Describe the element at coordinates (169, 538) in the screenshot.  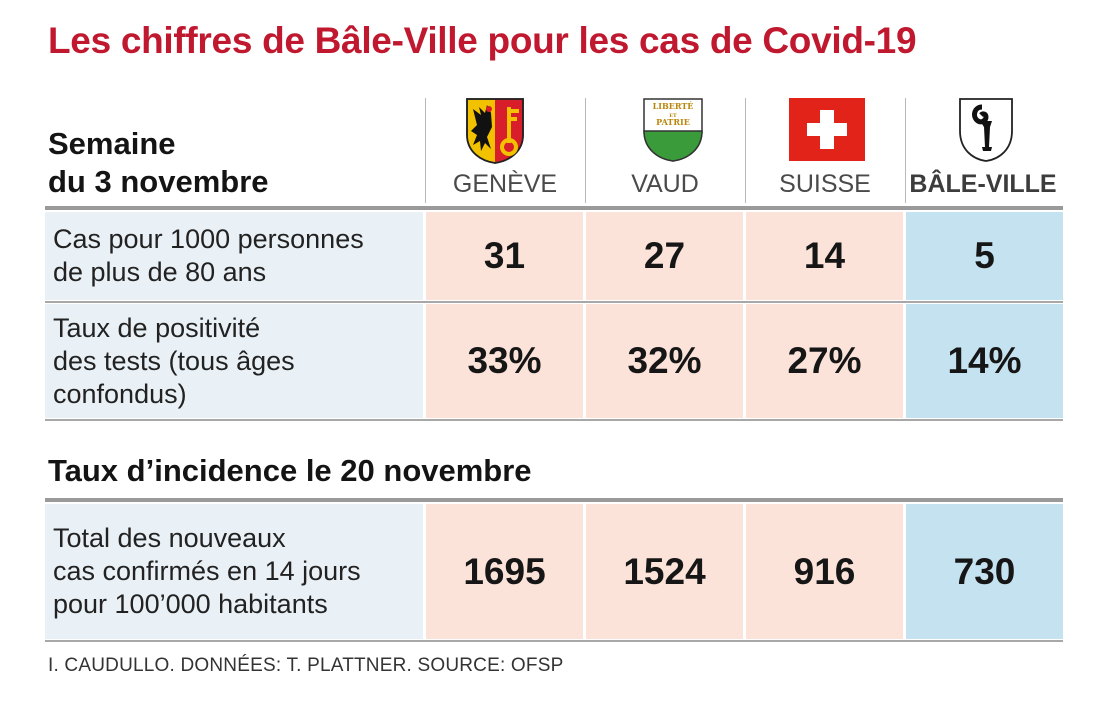
I see `row-label-line: Total des nouveaux` at that location.